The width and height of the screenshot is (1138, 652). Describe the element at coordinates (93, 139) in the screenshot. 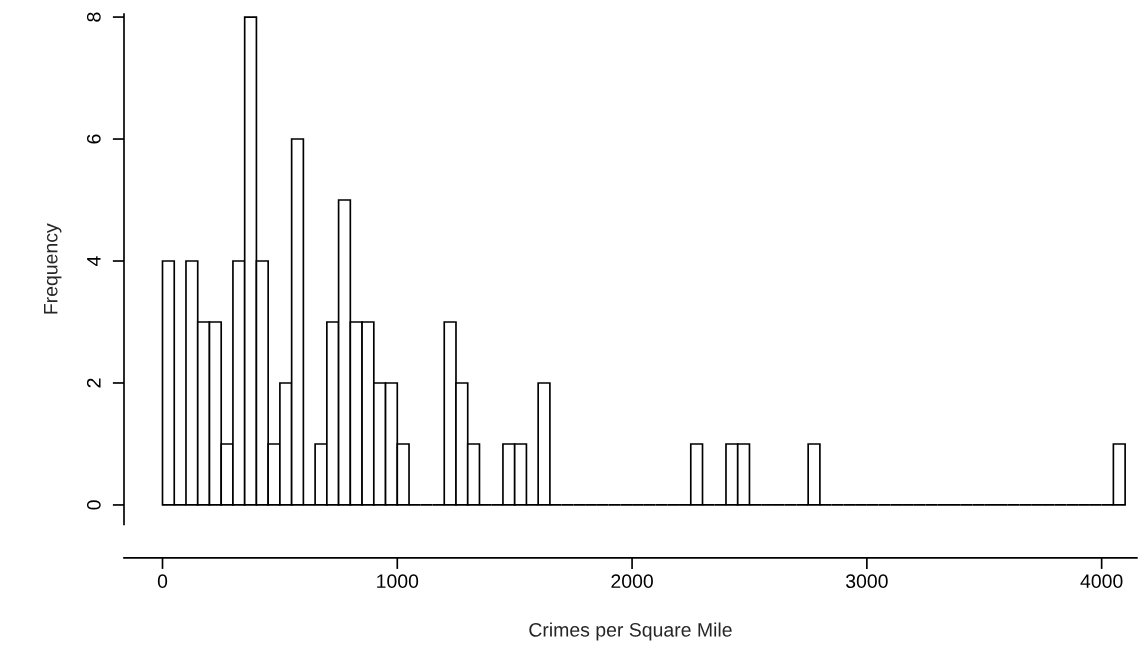

I see `y-tick-label: 6` at that location.